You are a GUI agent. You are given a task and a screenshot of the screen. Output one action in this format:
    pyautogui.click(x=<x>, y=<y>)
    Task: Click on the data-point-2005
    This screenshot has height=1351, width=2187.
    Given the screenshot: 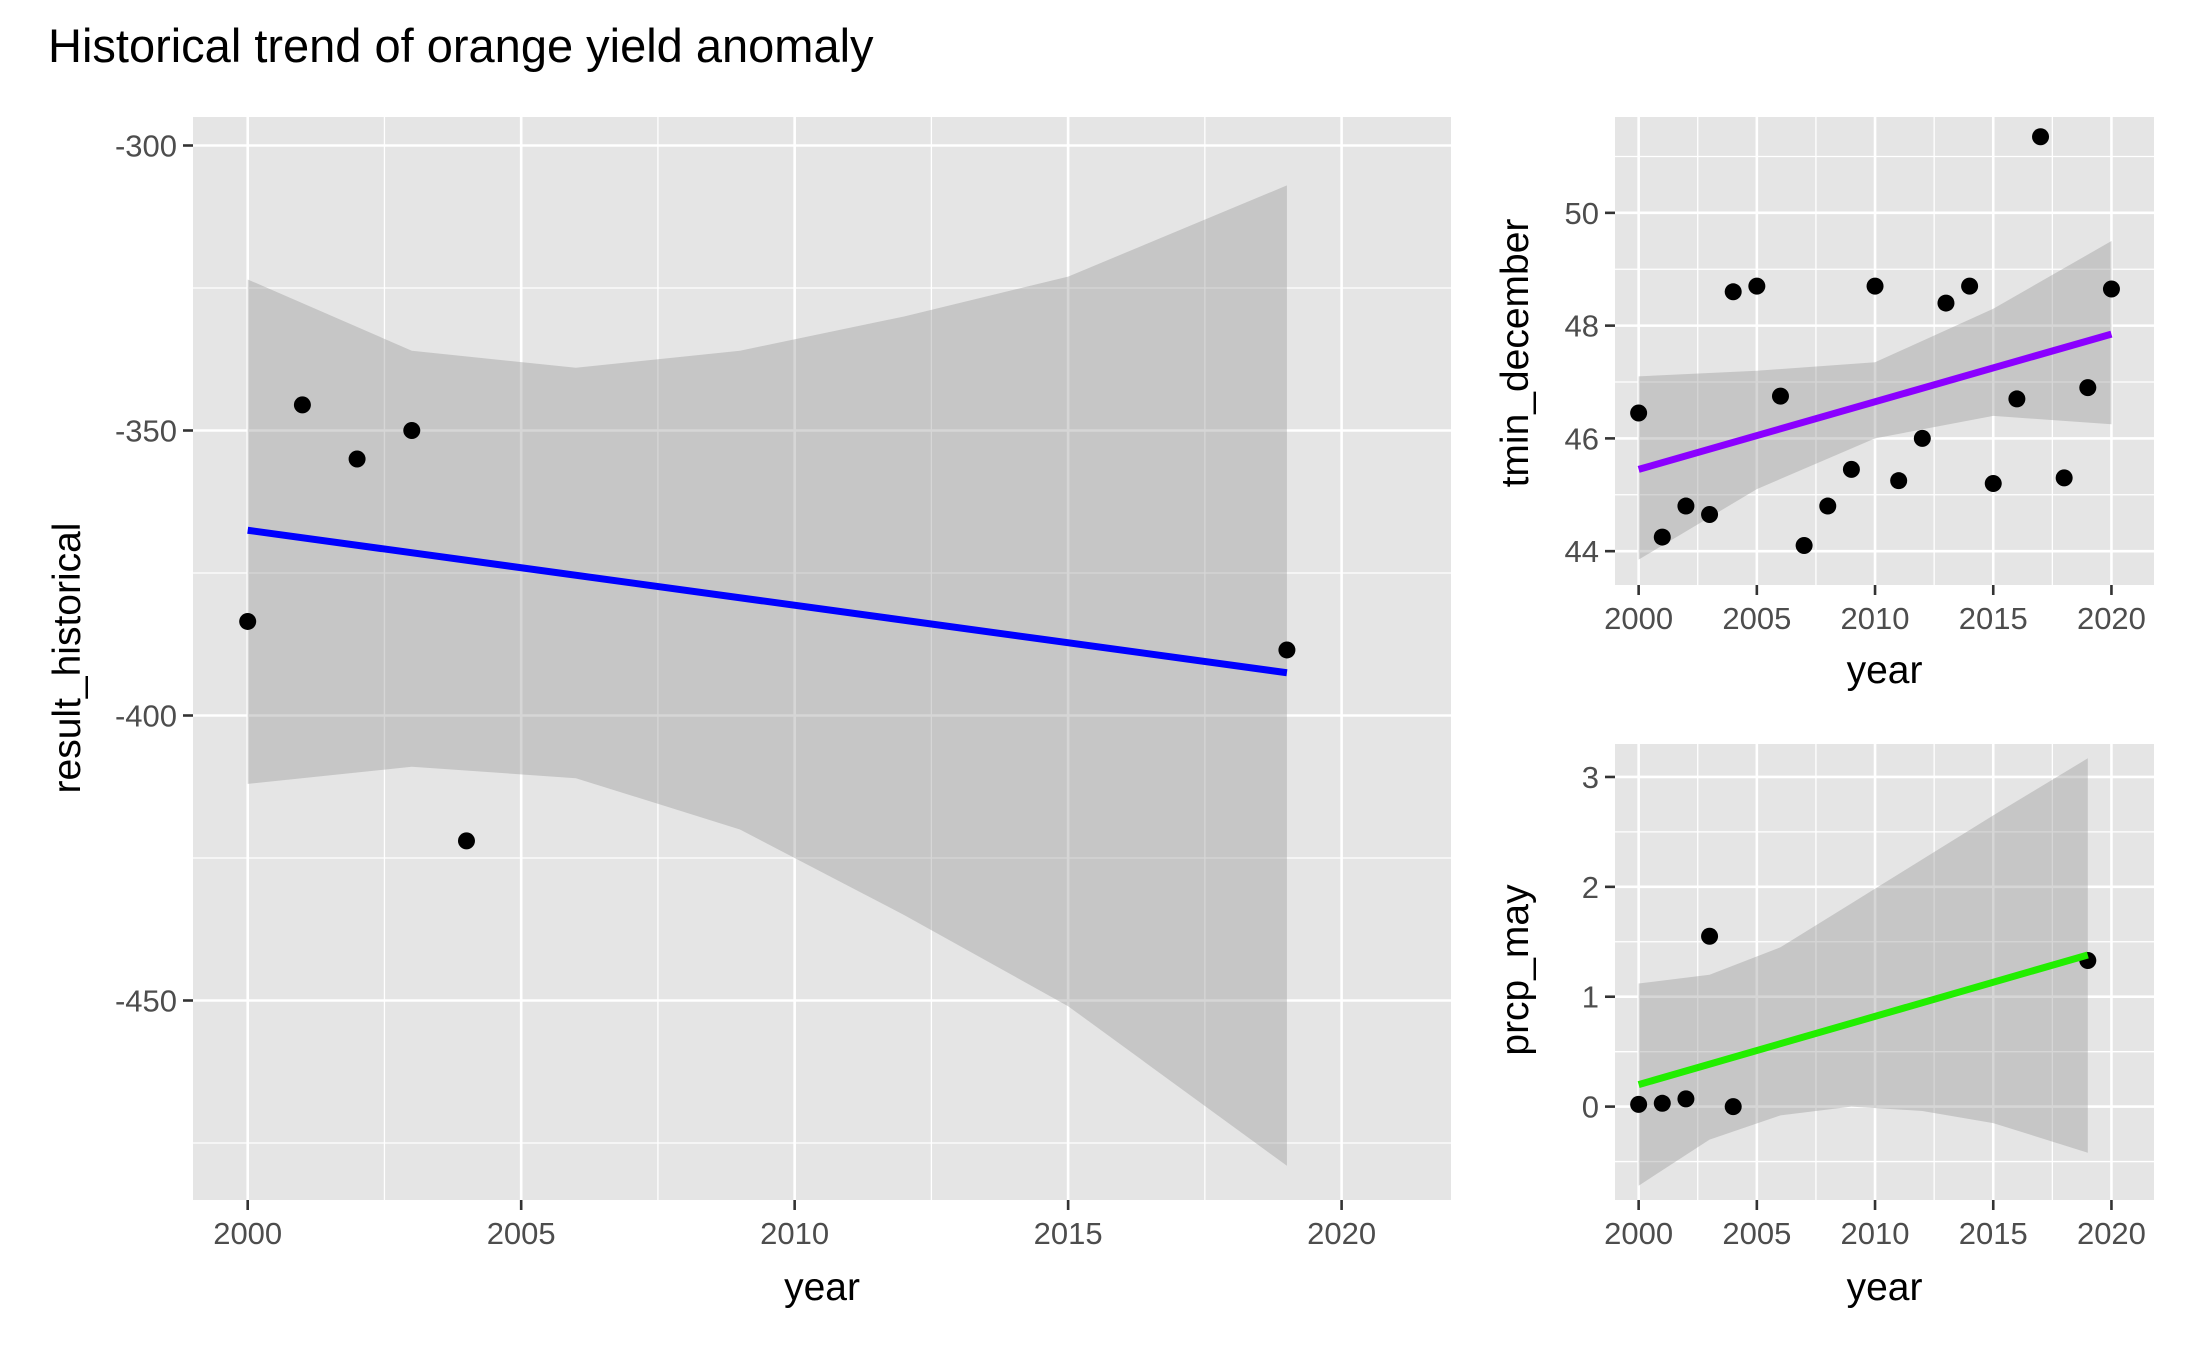 What is the action you would take?
    pyautogui.click(x=1757, y=286)
    